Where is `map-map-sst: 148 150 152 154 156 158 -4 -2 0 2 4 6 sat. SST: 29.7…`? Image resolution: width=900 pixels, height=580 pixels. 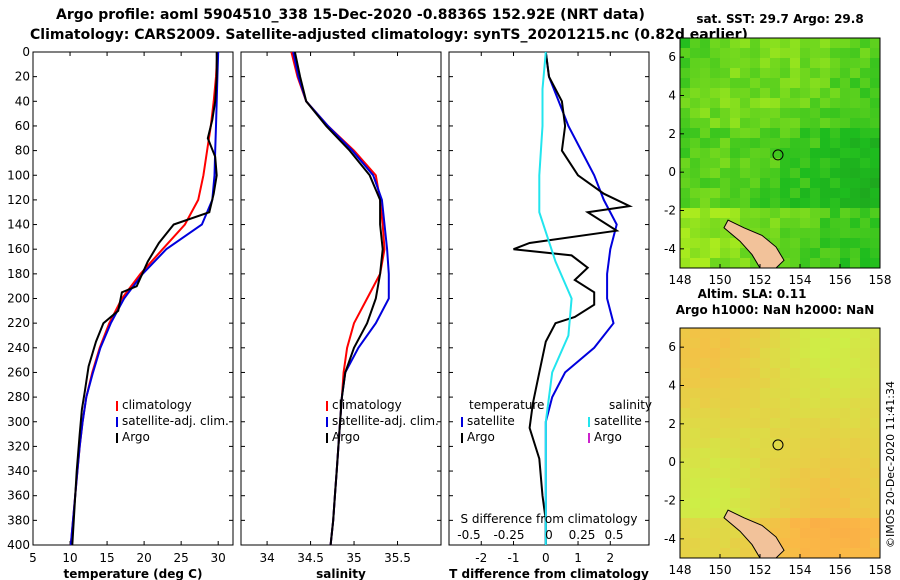
map-map-sst: 148 150 152 154 156 158 -4 -2 0 2 4 6 sat. SST: 29.7… is located at coordinates (777, 149).